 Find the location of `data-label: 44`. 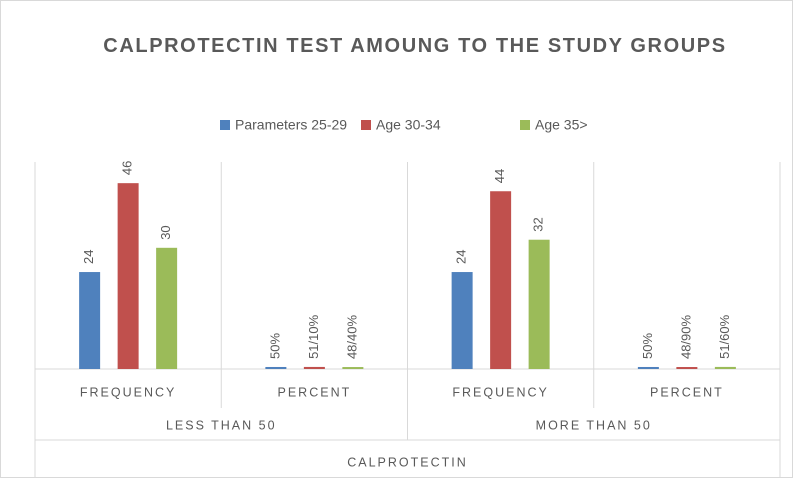

data-label: 44 is located at coordinates (499, 176).